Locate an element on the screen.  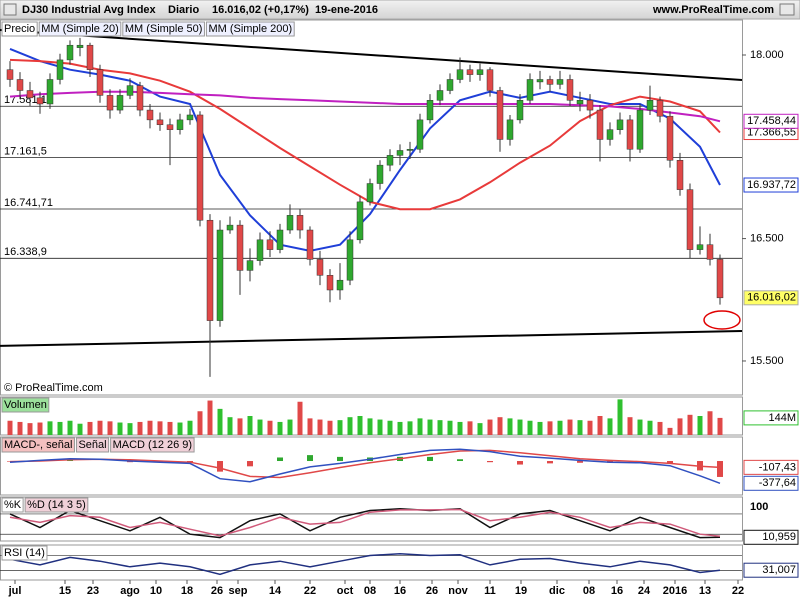
x-tick-label: 23 is located at coordinates (93, 591).